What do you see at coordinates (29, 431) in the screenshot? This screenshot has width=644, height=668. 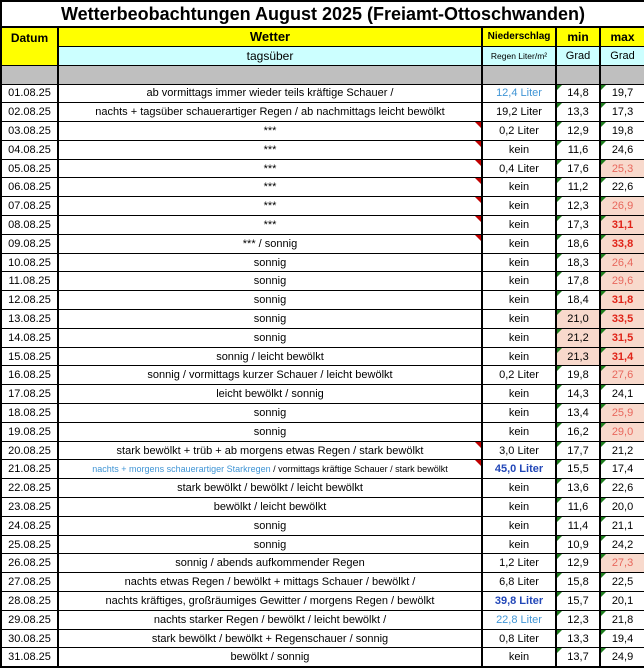 I see `date-cell: 19.08.25` at bounding box center [29, 431].